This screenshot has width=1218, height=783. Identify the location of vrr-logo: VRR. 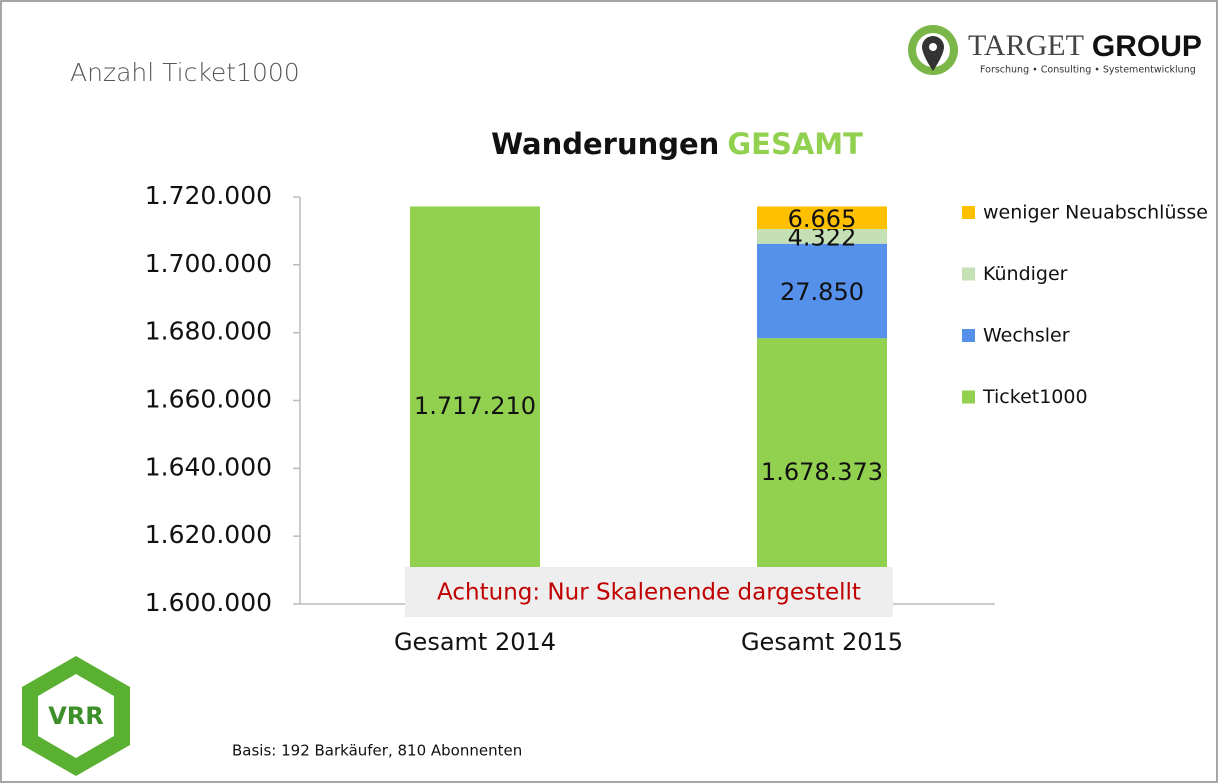
(76, 716).